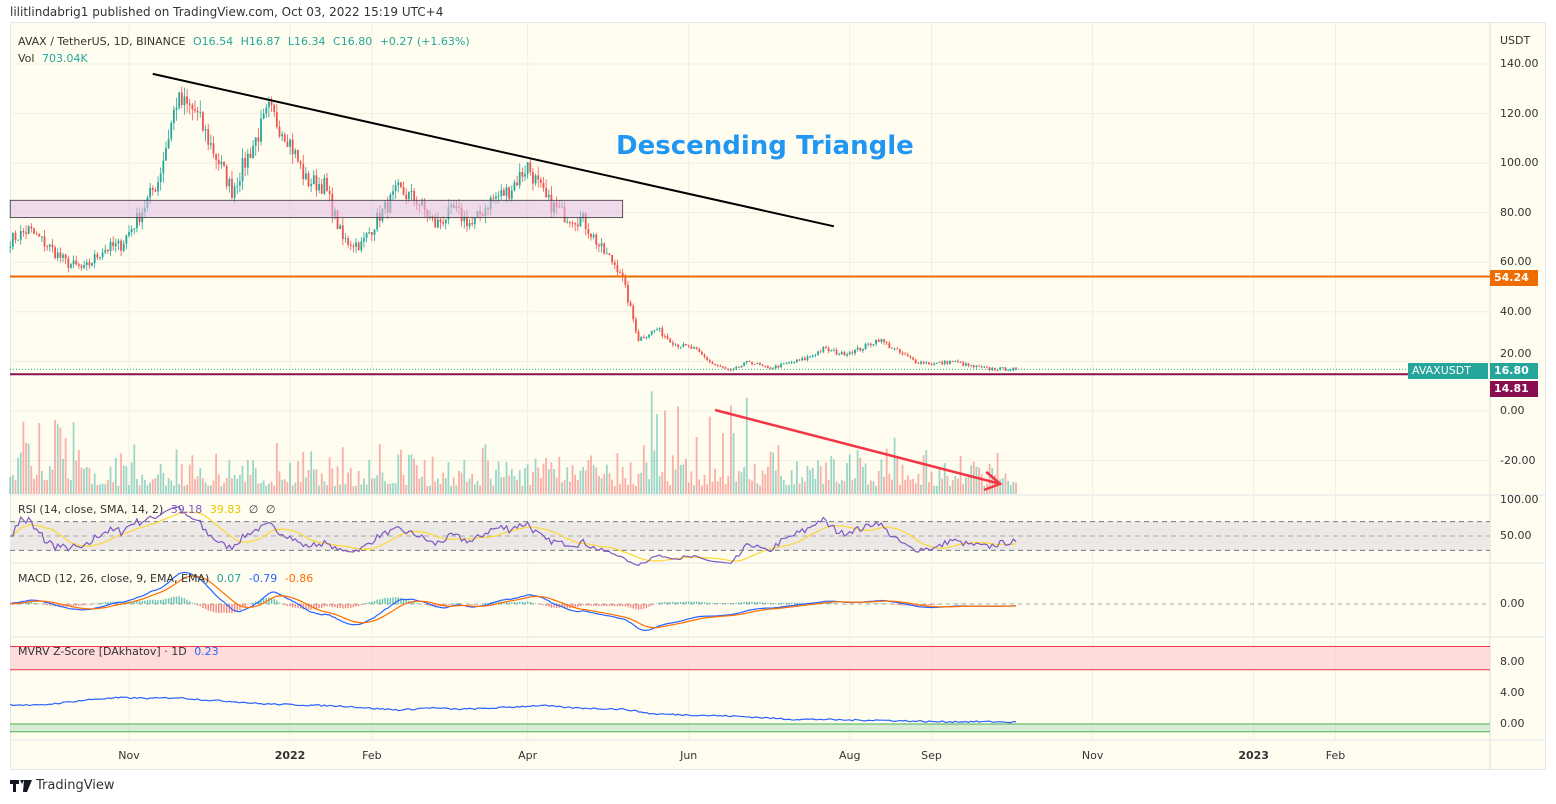 The image size is (1556, 804). I want to click on volume-label: Vol, so click(26, 58).